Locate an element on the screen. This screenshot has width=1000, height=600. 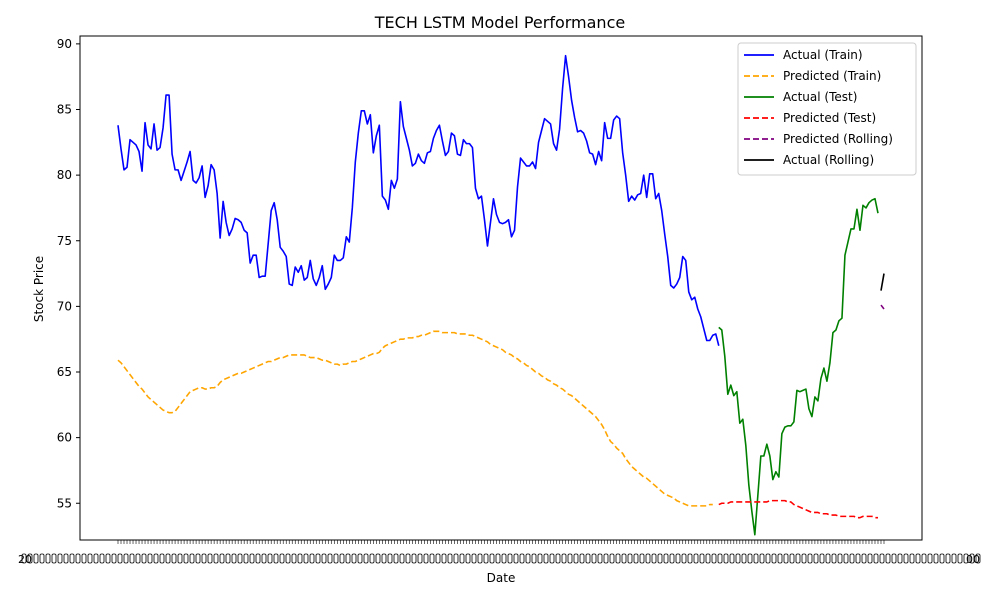
y-tick-label: 60 is located at coordinates (64, 438).